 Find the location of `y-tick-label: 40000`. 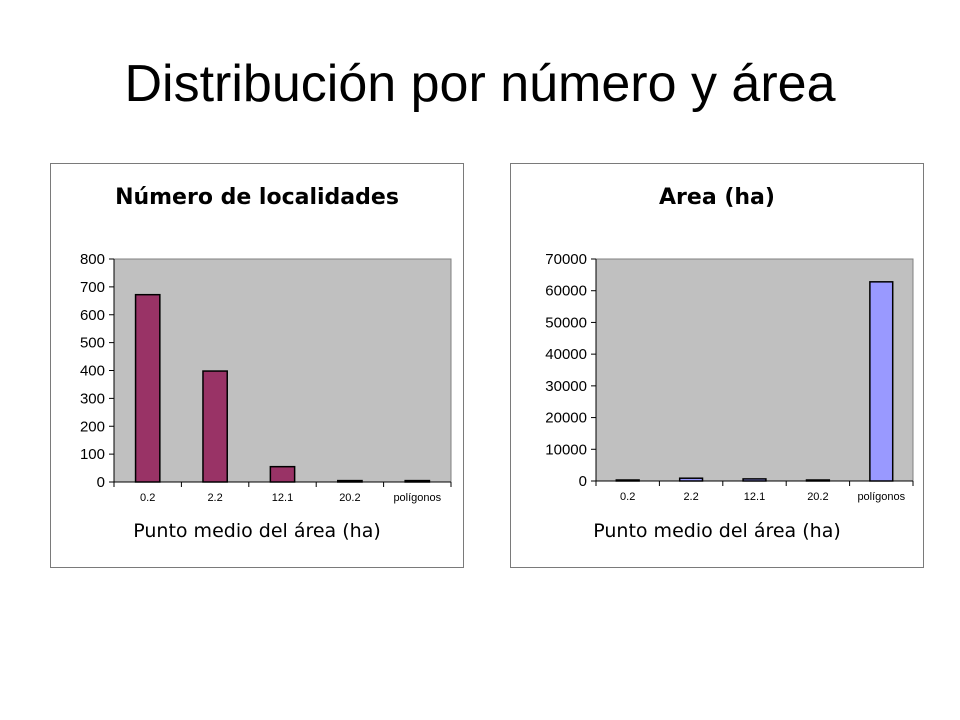

y-tick-label: 40000 is located at coordinates (566, 354).